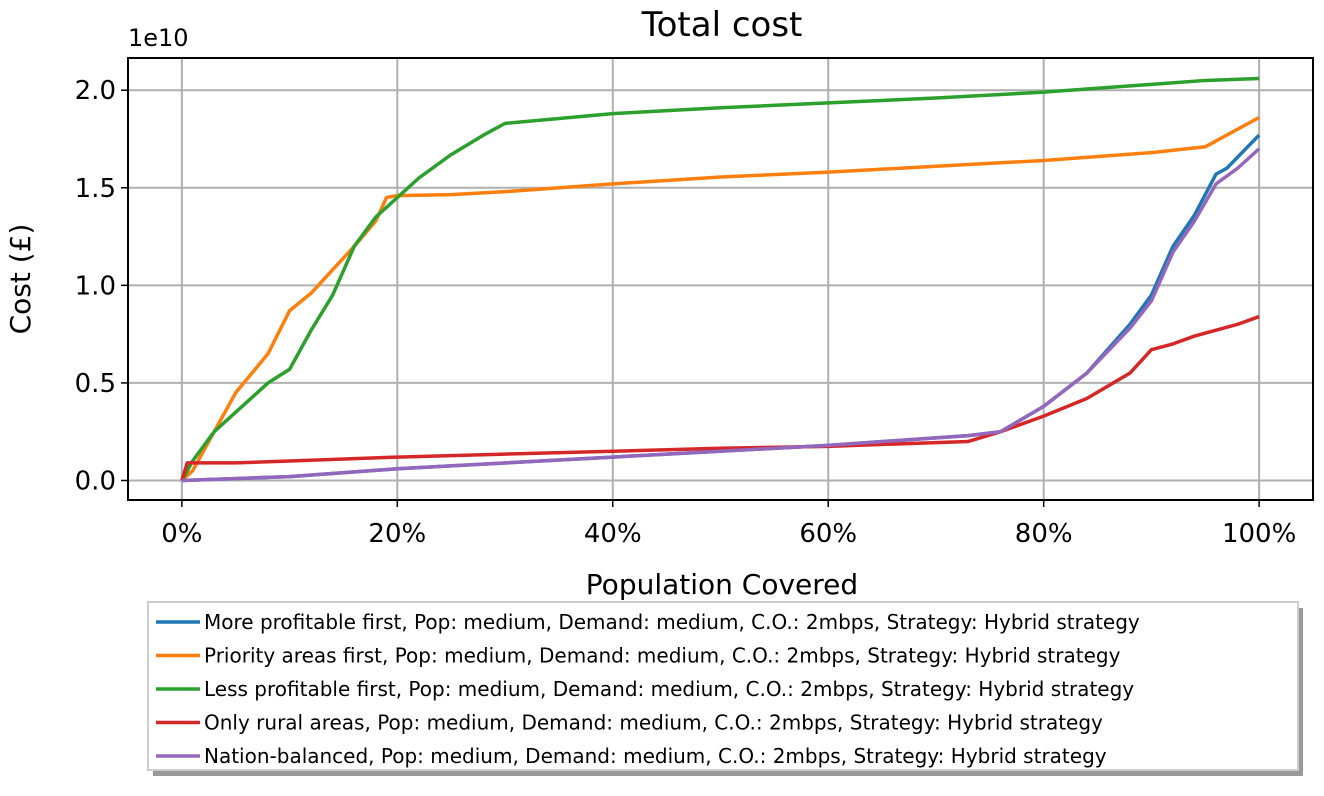 Image resolution: width=1324 pixels, height=796 pixels. Describe the element at coordinates (95, 91) in the screenshot. I see `y-tick-label: 2.0` at that location.